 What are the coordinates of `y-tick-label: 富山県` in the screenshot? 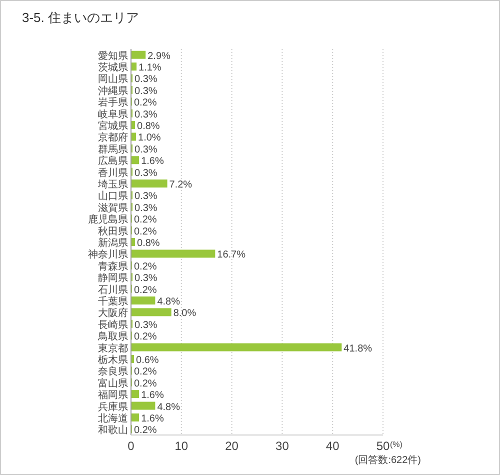 It's located at (113, 383).